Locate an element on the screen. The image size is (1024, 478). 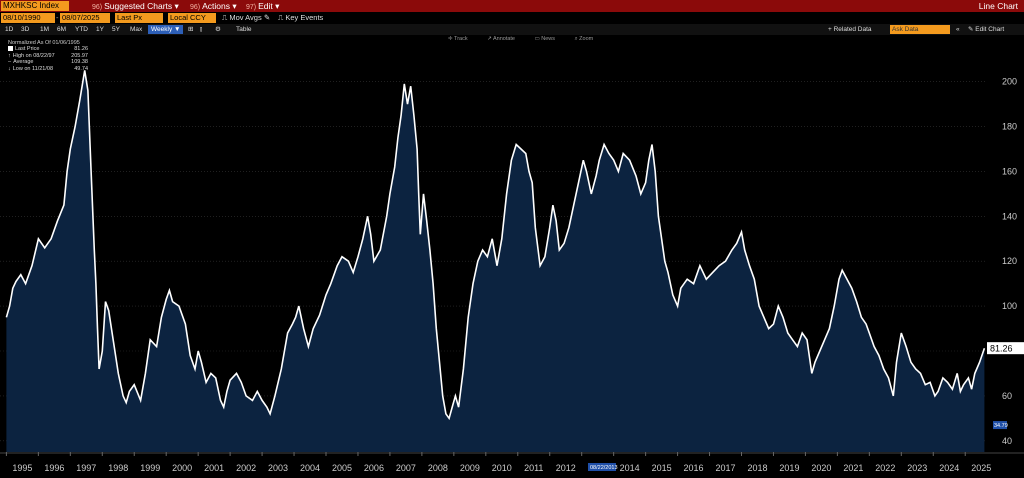
collapse-icon: « is located at coordinates (958, 29).